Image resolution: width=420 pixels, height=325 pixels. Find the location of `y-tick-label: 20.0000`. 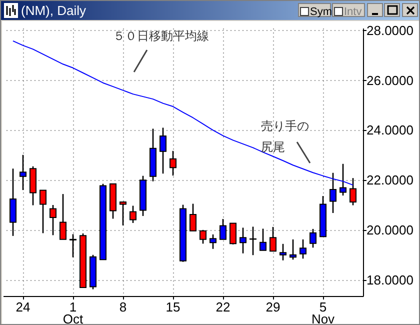

y-tick-label: 20.0000 is located at coordinates (390, 230).